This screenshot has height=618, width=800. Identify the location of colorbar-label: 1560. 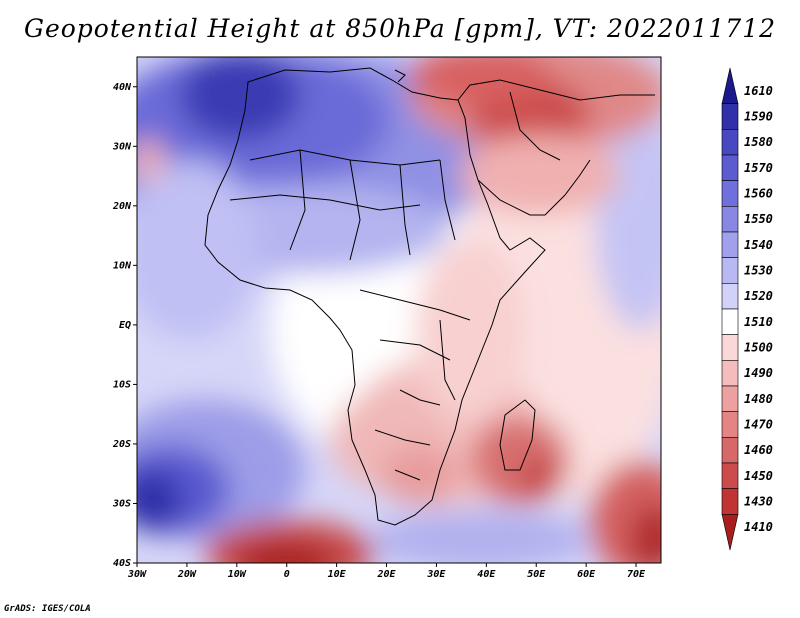
(758, 194).